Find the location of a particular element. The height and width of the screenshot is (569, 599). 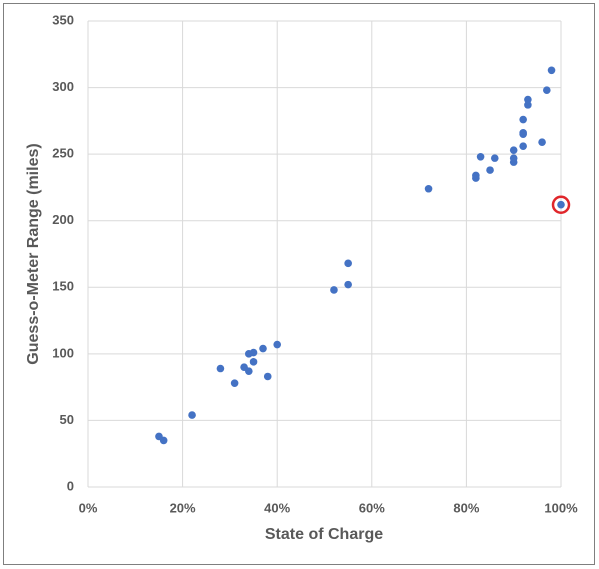

highlight-ring is located at coordinates (561, 204).